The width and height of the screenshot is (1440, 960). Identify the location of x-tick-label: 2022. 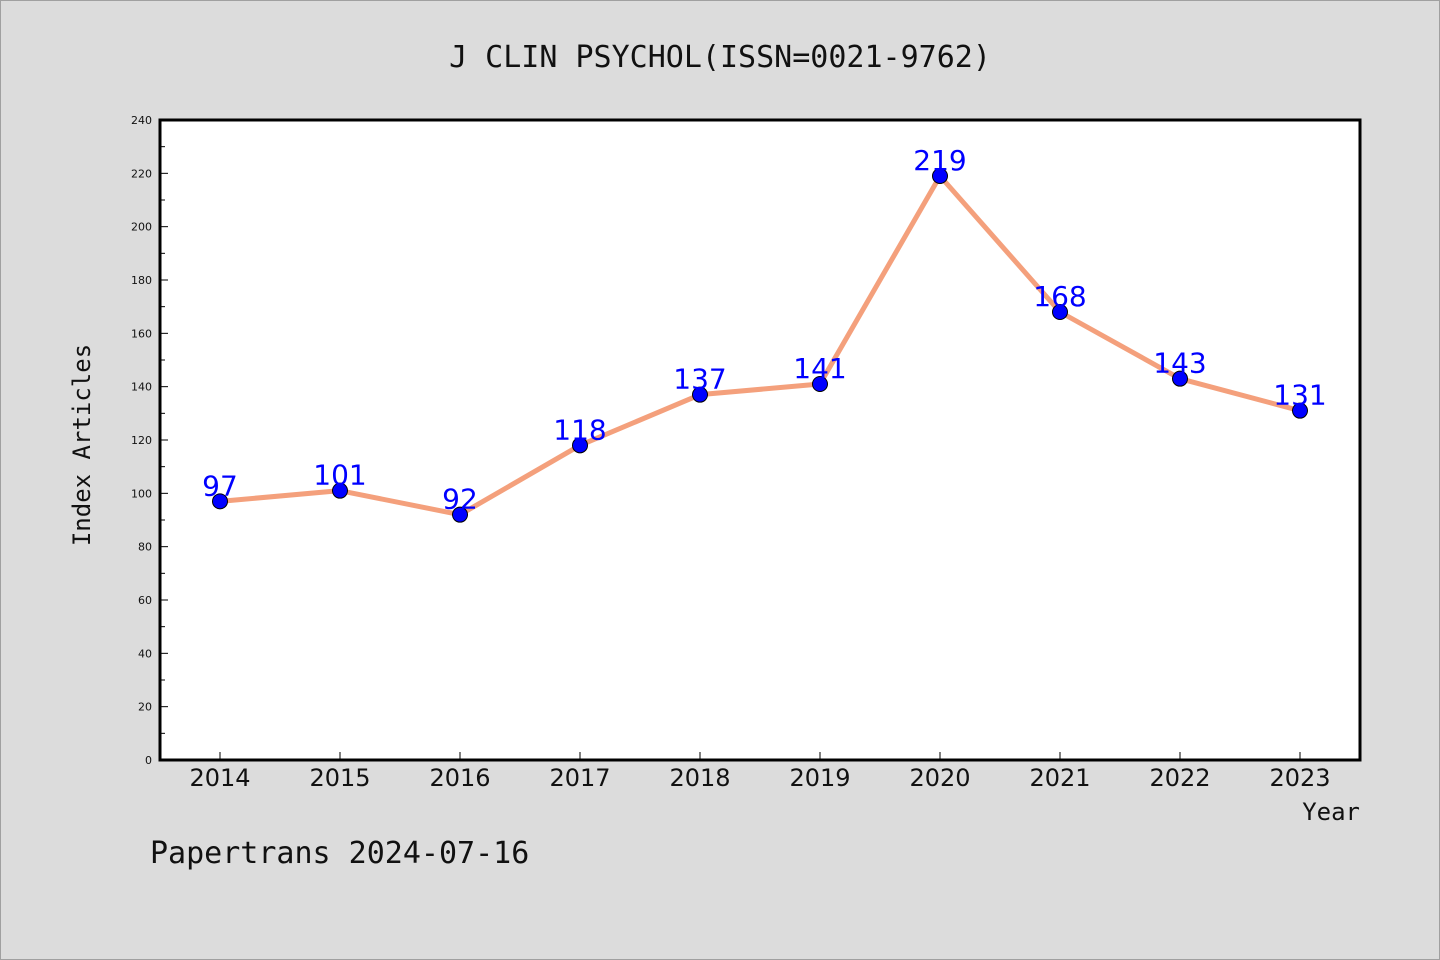
(1179, 778).